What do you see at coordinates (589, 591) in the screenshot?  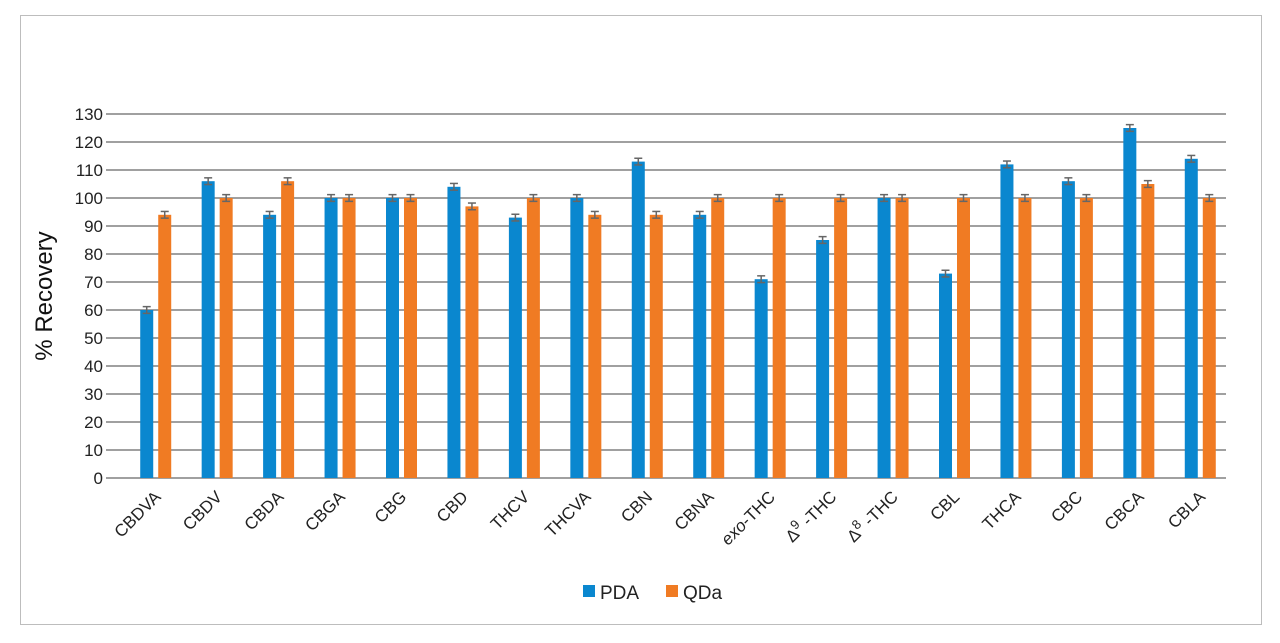 I see `legend-swatch-pda` at bounding box center [589, 591].